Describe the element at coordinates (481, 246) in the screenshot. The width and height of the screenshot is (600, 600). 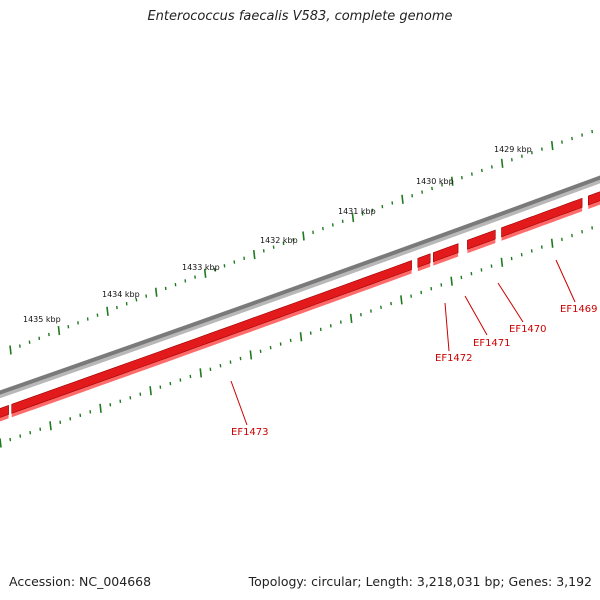
I see `gene-EF1470-shadow` at that location.